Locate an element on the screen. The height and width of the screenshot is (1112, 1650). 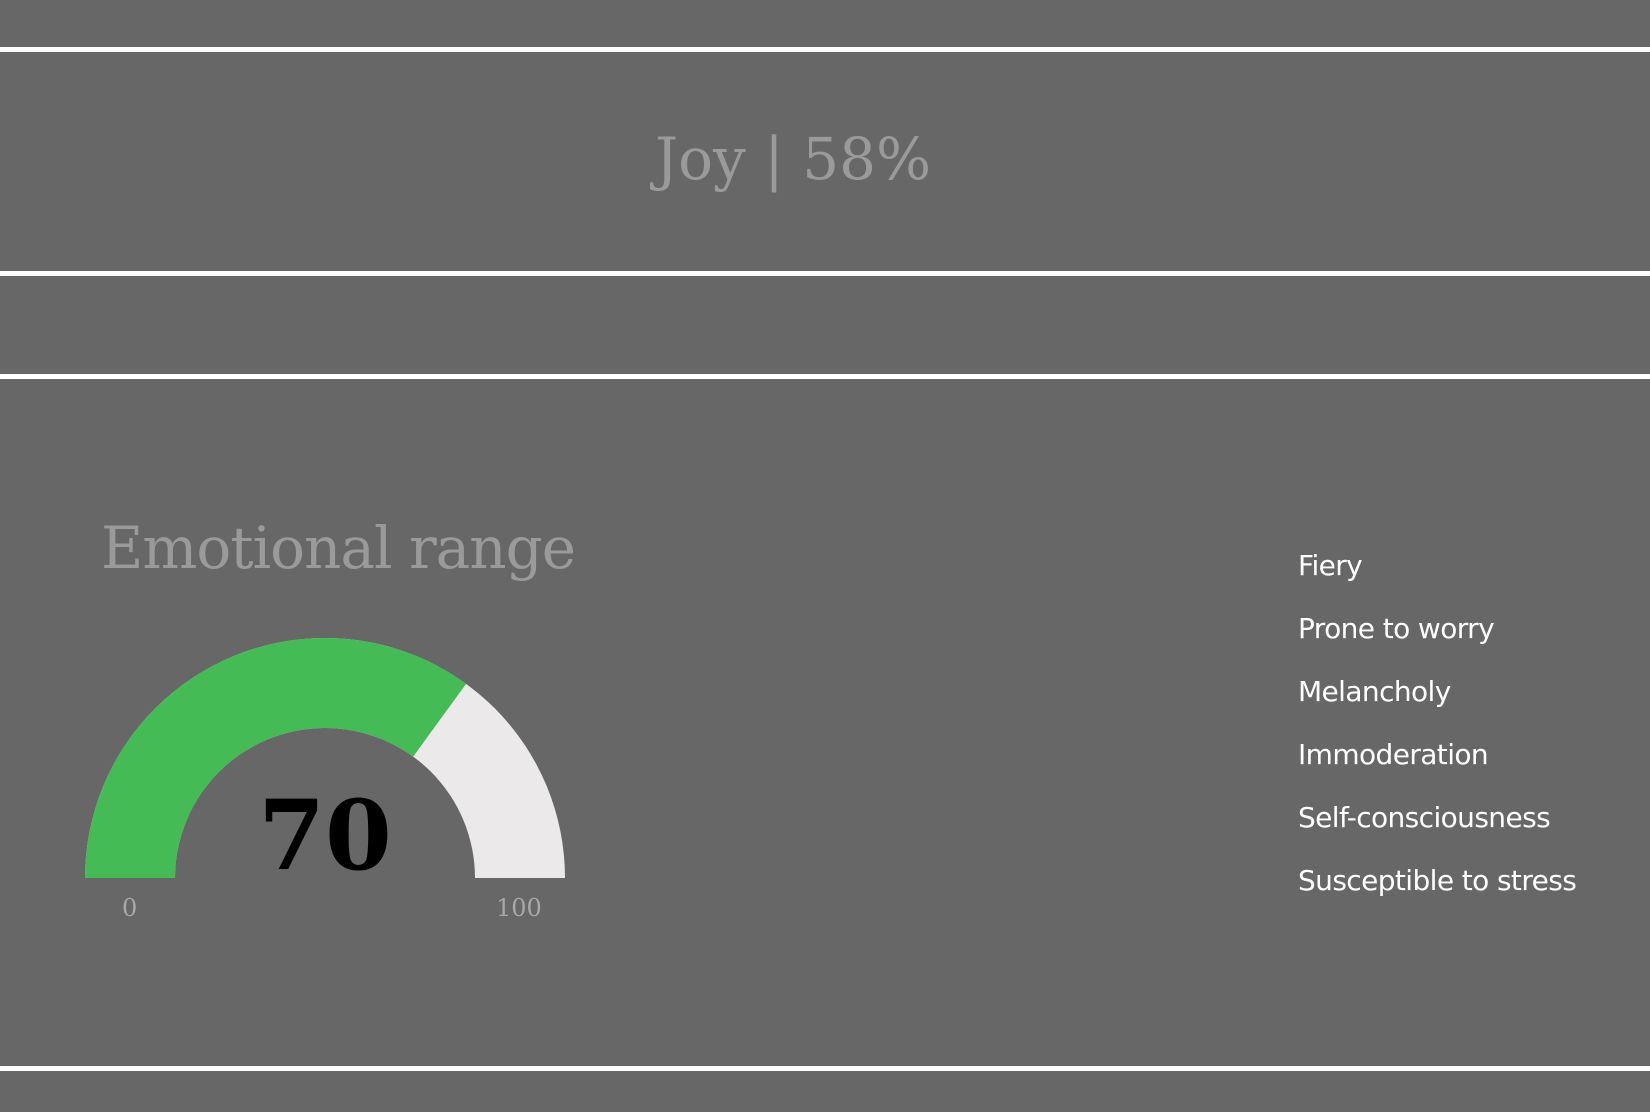
joy-headline: Joy | 58% is located at coordinates (793, 159).